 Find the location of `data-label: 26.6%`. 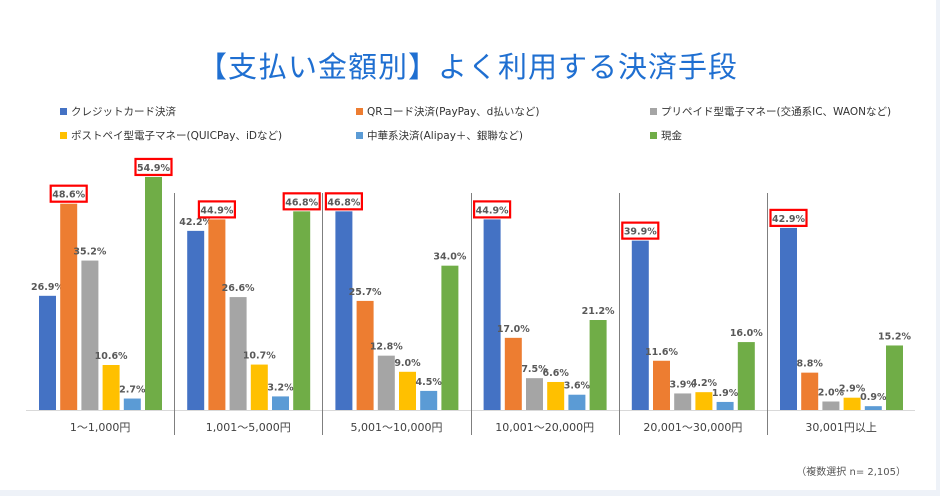

data-label: 26.6% is located at coordinates (238, 288).